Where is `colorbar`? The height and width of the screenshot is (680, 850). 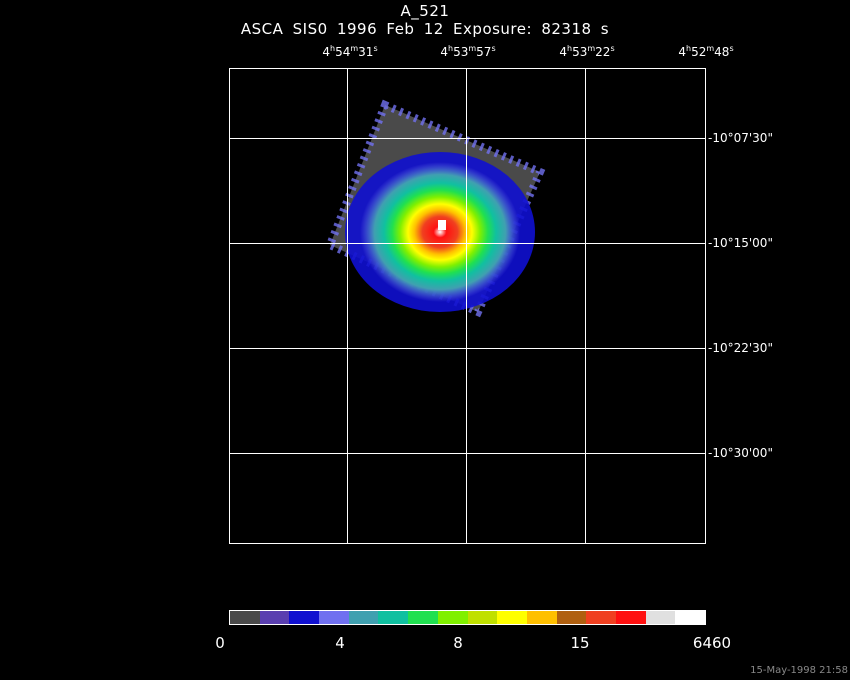
colorbar is located at coordinates (467, 617).